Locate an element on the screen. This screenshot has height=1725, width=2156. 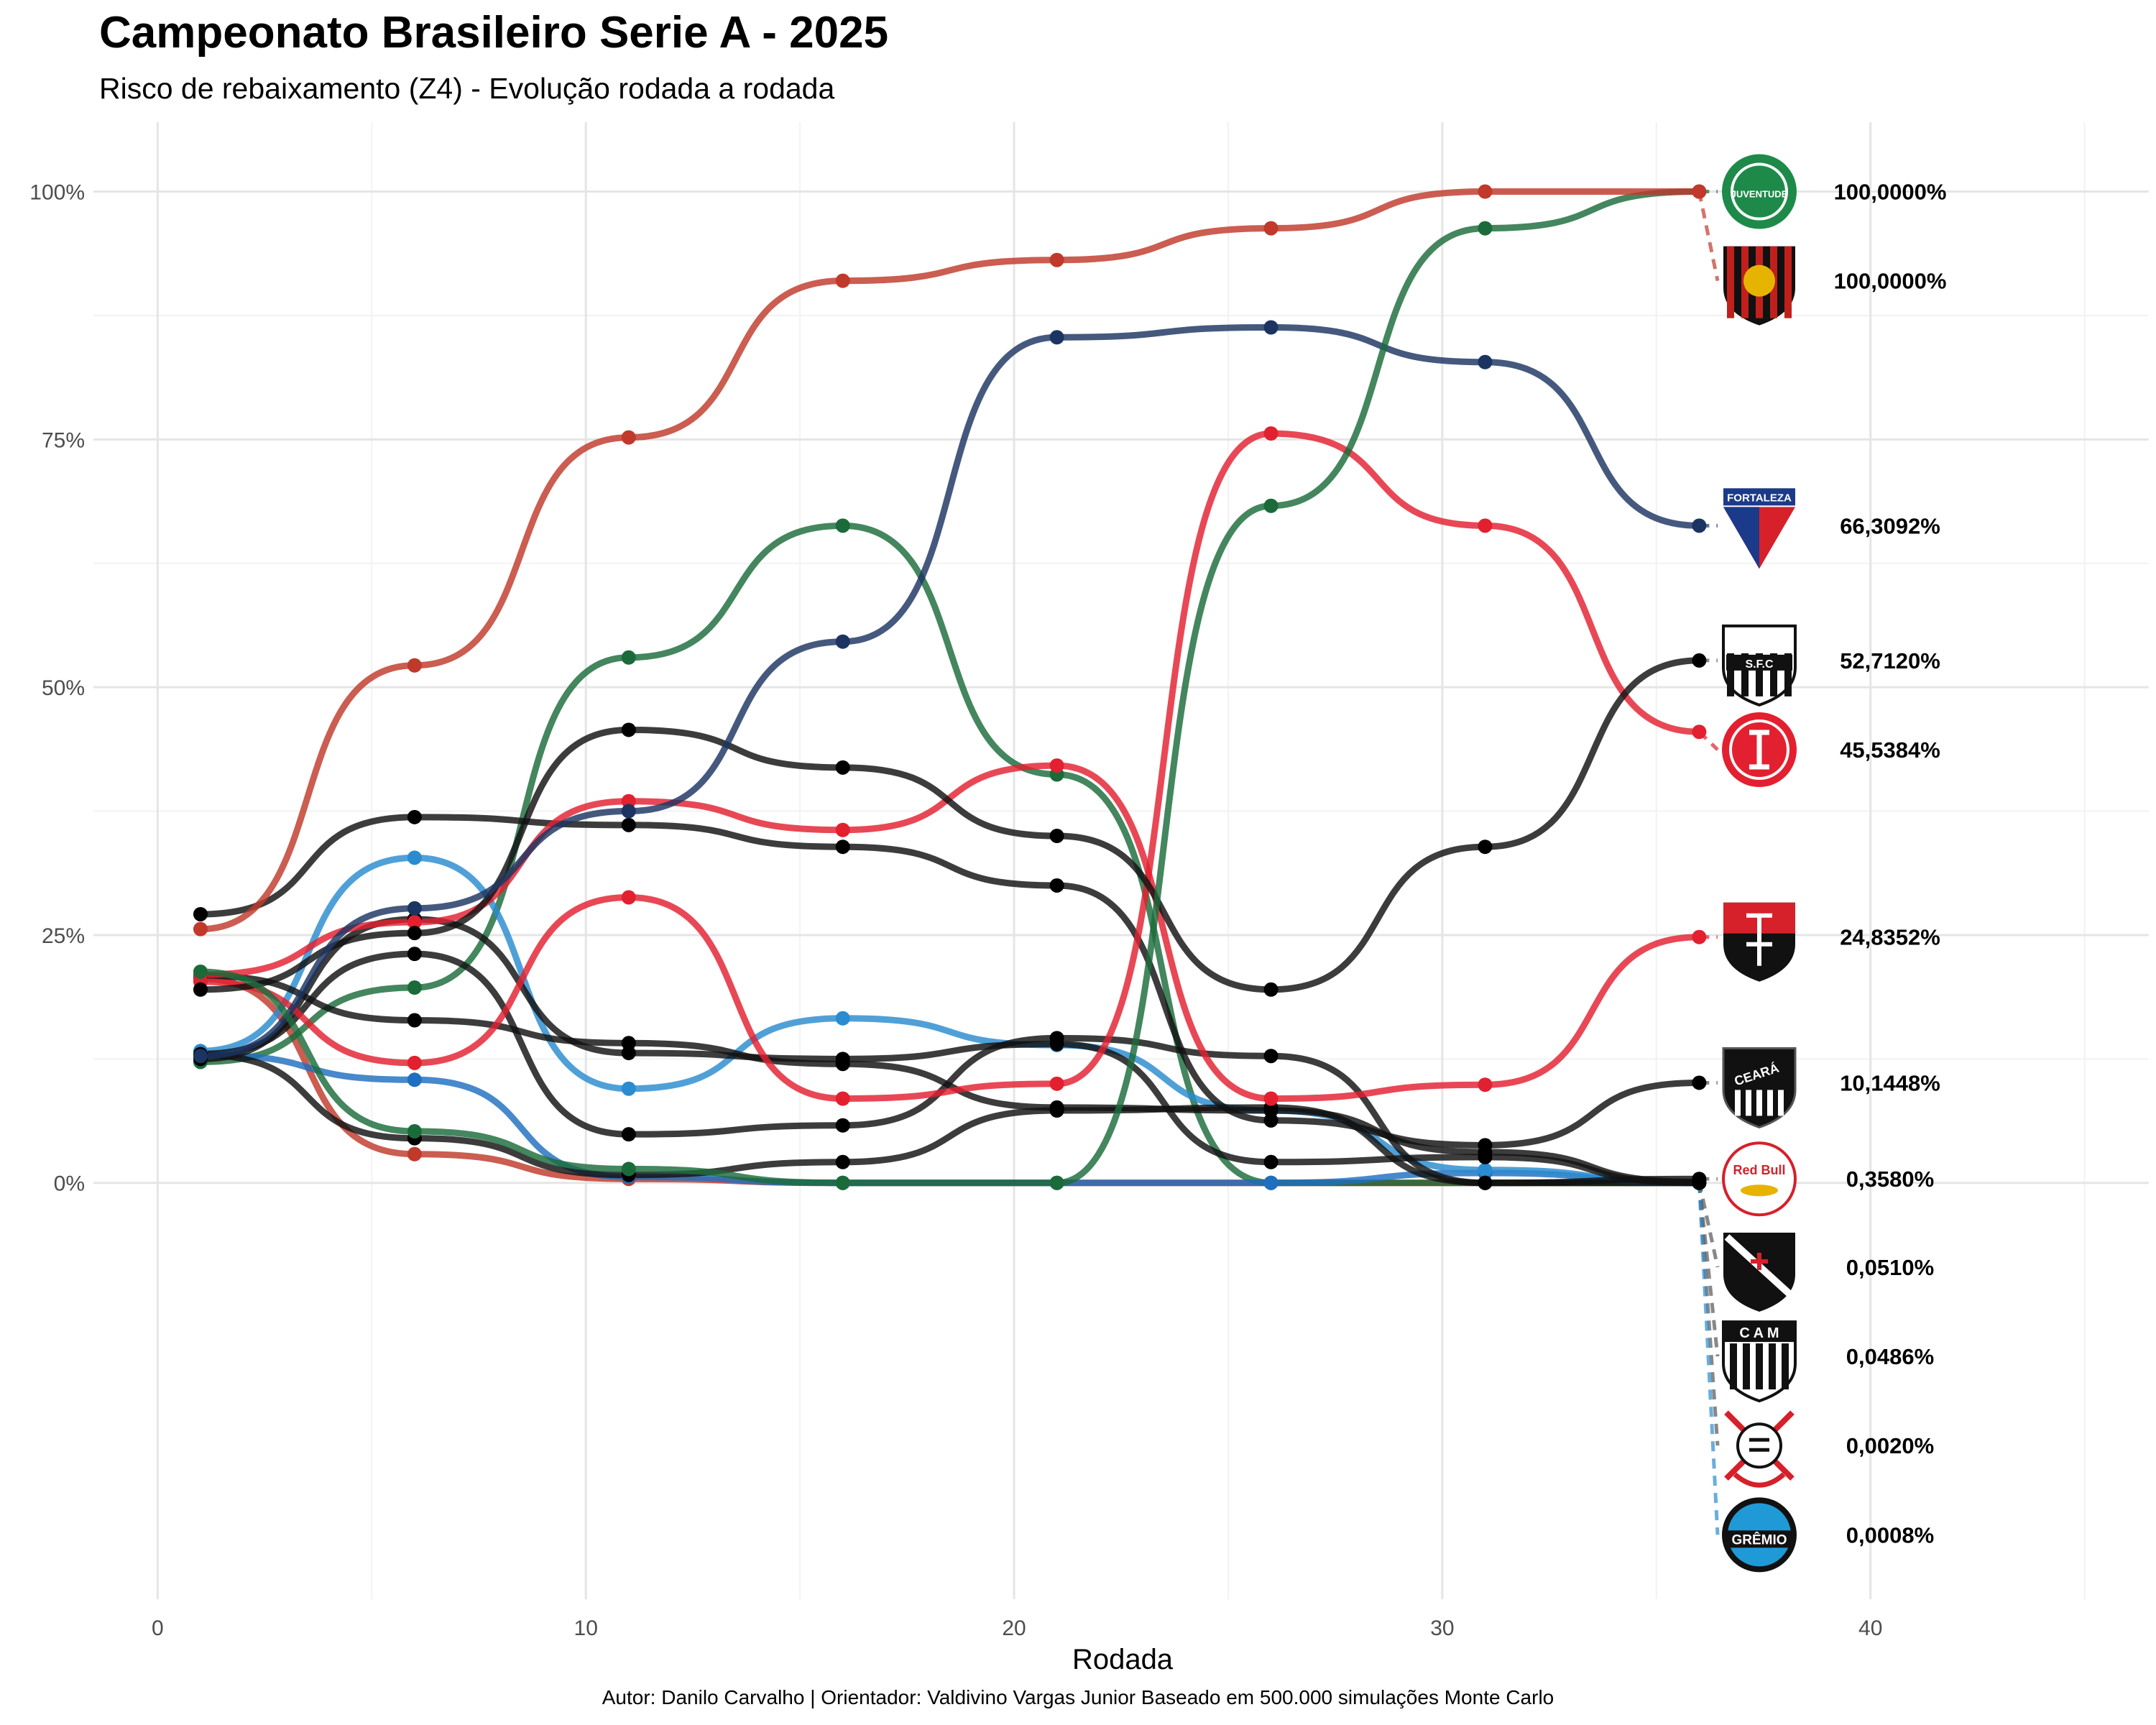
atletico-logo-icon: C A M is located at coordinates (1759, 1361).